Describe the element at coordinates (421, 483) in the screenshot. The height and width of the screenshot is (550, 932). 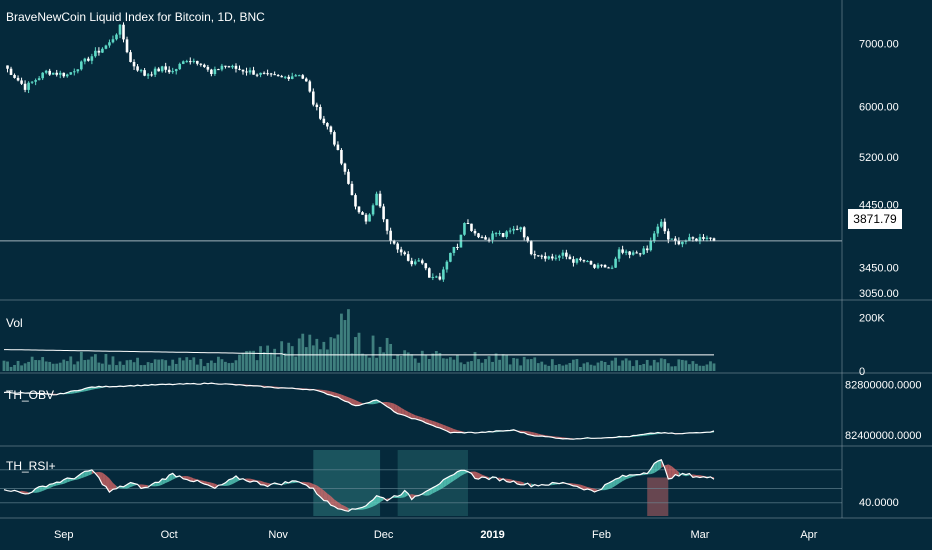
I see `rsi-pane` at that location.